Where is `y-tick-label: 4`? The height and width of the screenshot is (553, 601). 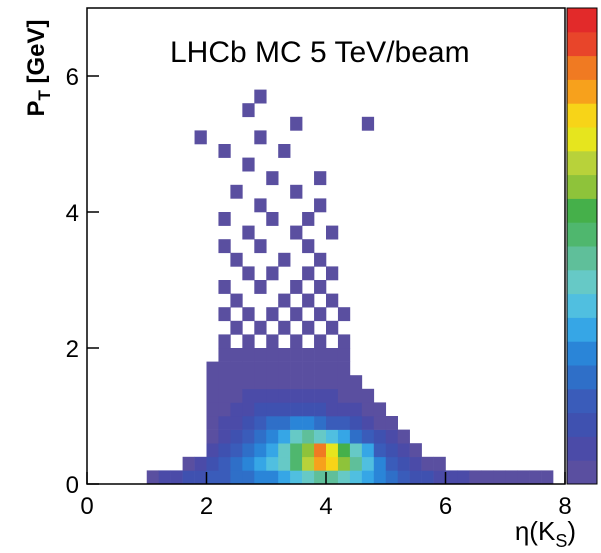
y-tick-label: 4 is located at coordinates (72, 213).